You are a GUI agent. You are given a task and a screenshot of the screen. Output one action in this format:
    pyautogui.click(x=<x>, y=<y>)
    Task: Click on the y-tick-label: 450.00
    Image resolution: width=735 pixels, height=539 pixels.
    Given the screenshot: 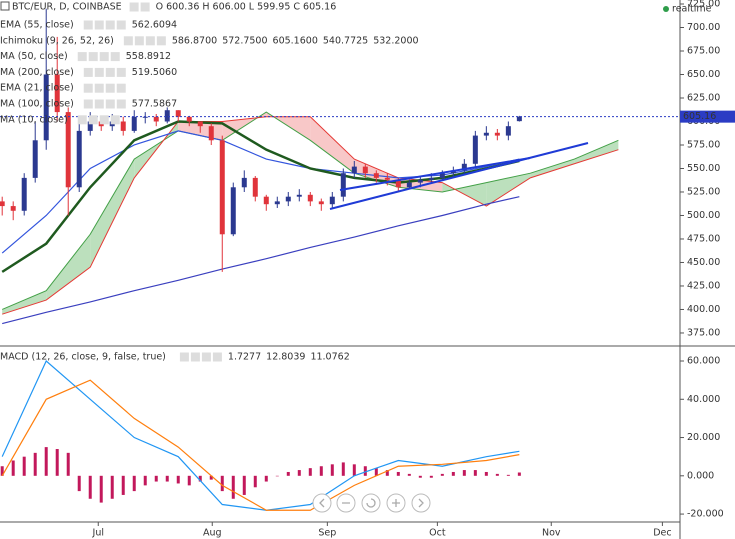 What is the action you would take?
    pyautogui.click(x=703, y=262)
    